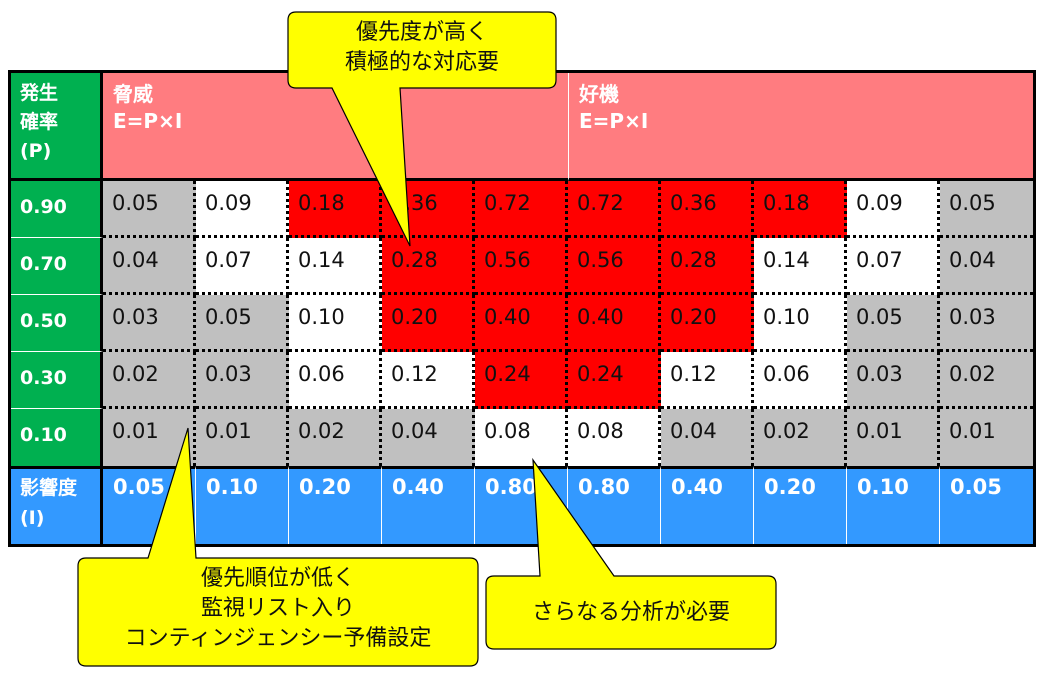 Image resolution: width=1050 pixels, height=674 pixels. I want to click on low-priority-callout-shape, so click(278, 547).